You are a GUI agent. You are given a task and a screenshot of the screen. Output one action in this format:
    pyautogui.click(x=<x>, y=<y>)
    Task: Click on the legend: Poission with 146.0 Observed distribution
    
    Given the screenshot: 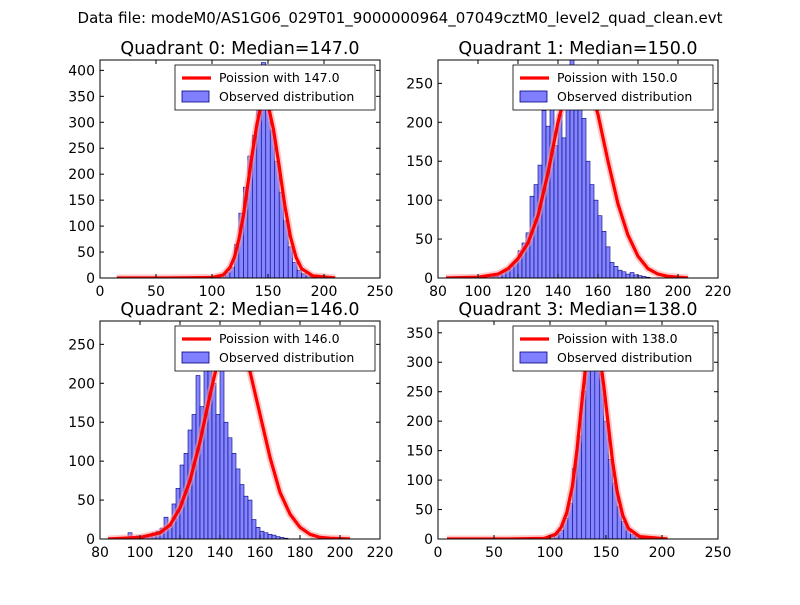 What is the action you would take?
    pyautogui.click(x=275, y=348)
    